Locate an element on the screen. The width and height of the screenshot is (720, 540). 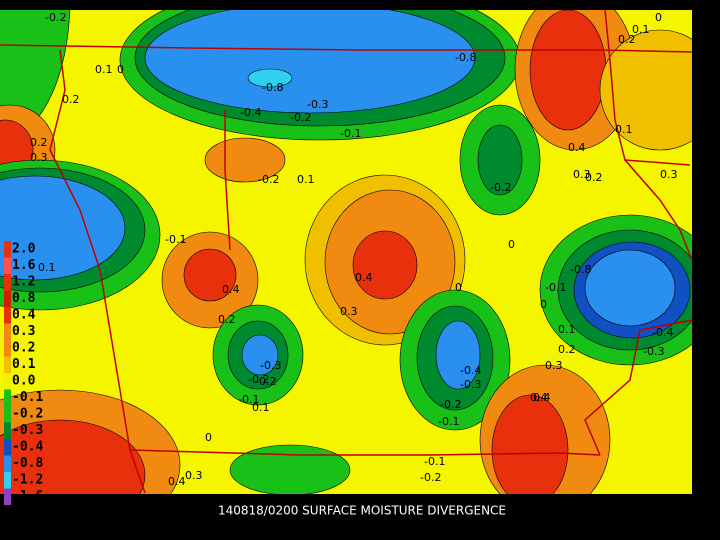
legend-label: 0.3 is located at coordinates (23, 331).